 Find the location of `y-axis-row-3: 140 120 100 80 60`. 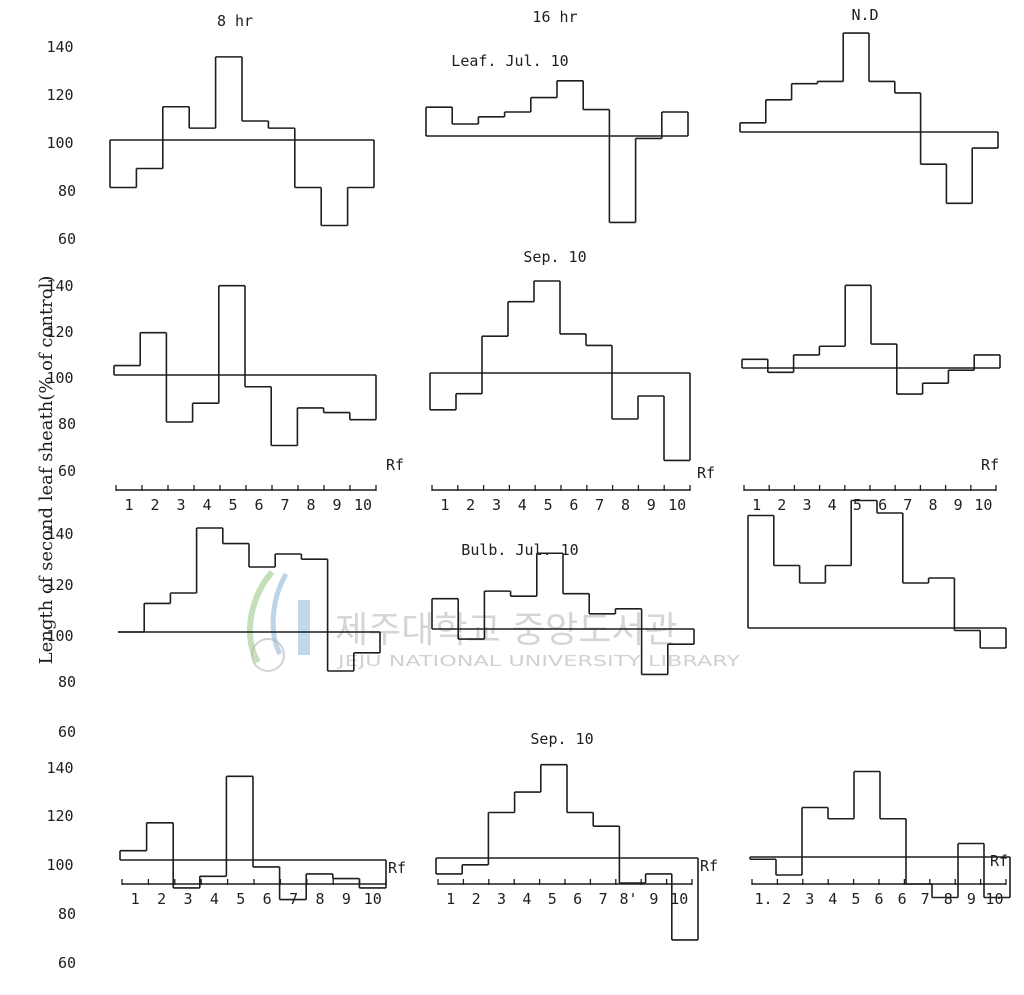

y-axis-row-3: 140 120 100 80 60 is located at coordinates (61, 633).